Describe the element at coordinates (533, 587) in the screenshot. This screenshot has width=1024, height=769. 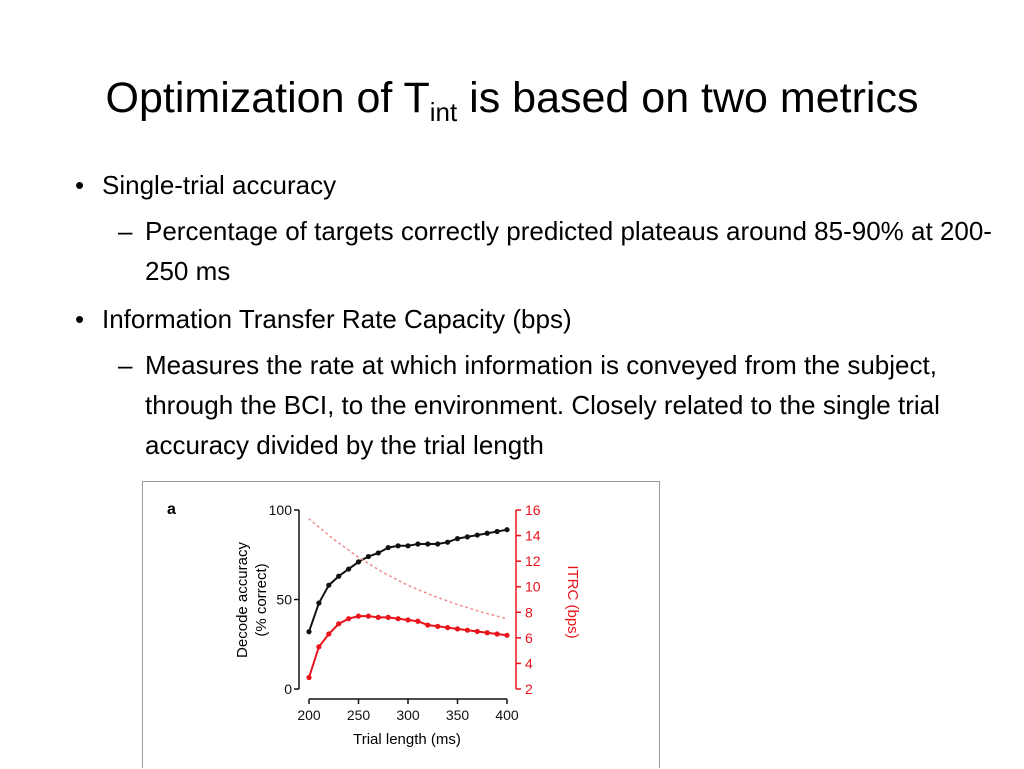
I see `y-right-tick-label: 10` at that location.